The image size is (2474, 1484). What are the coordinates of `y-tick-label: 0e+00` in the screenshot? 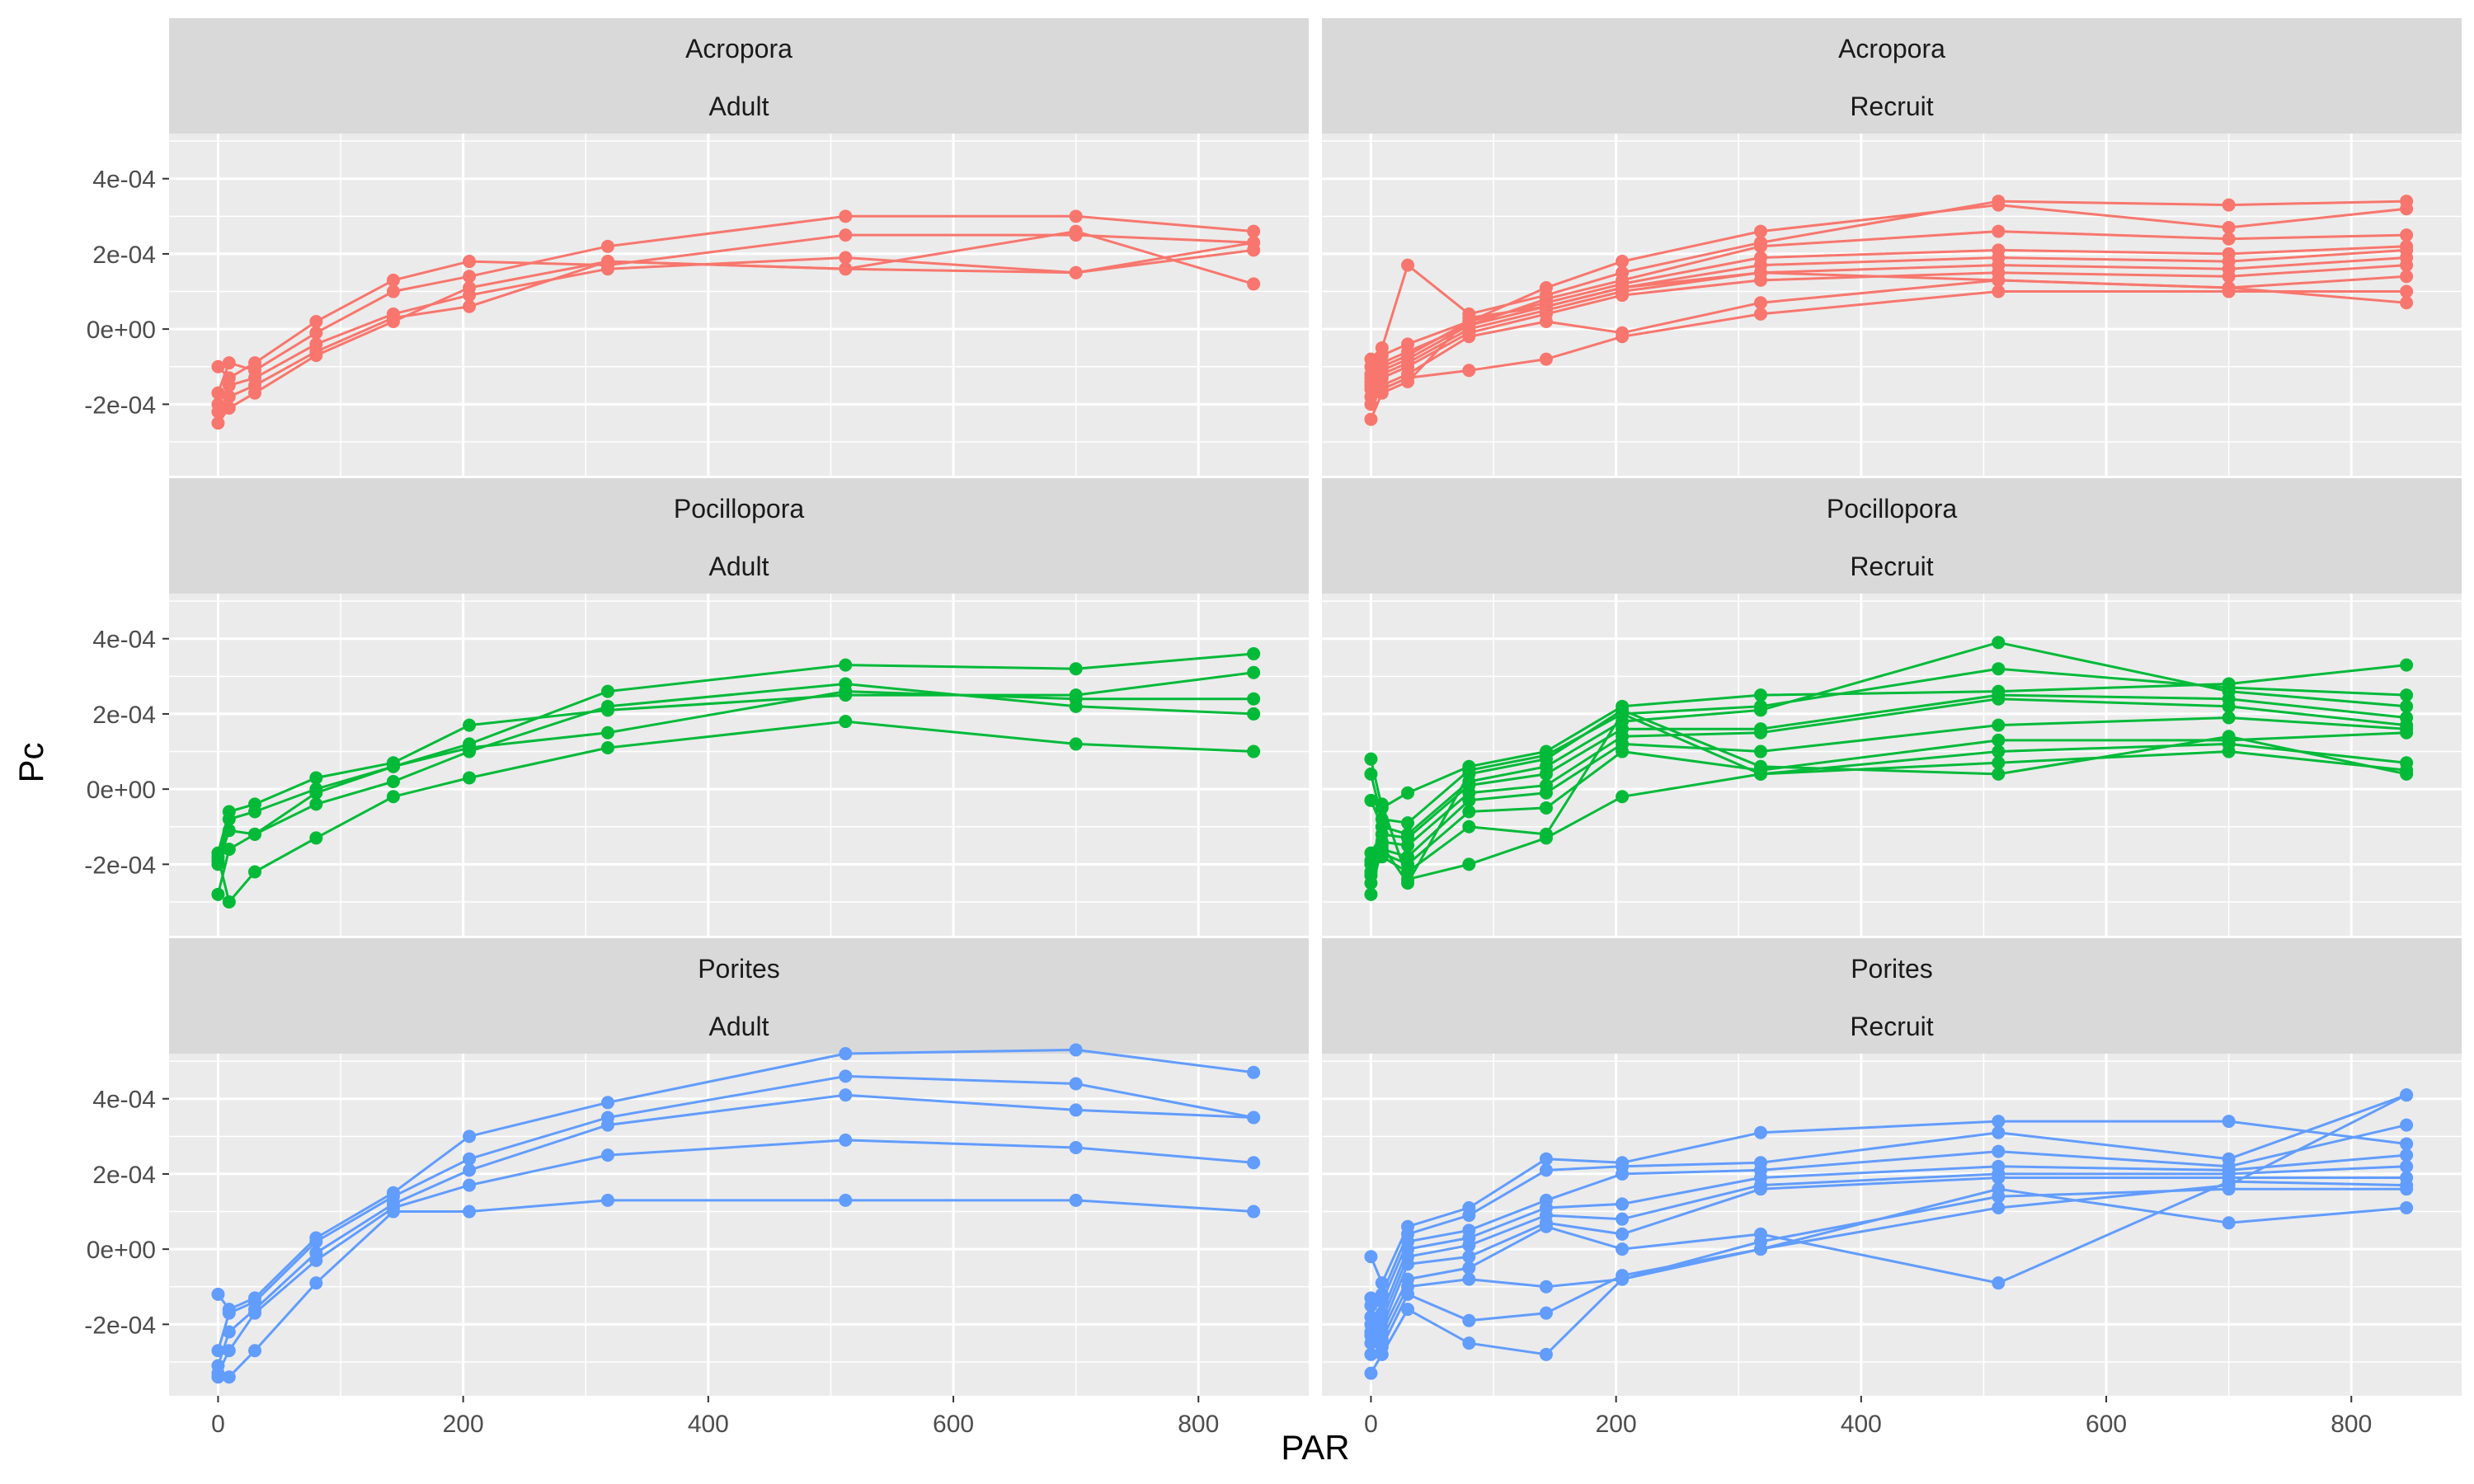 It's located at (121, 790).